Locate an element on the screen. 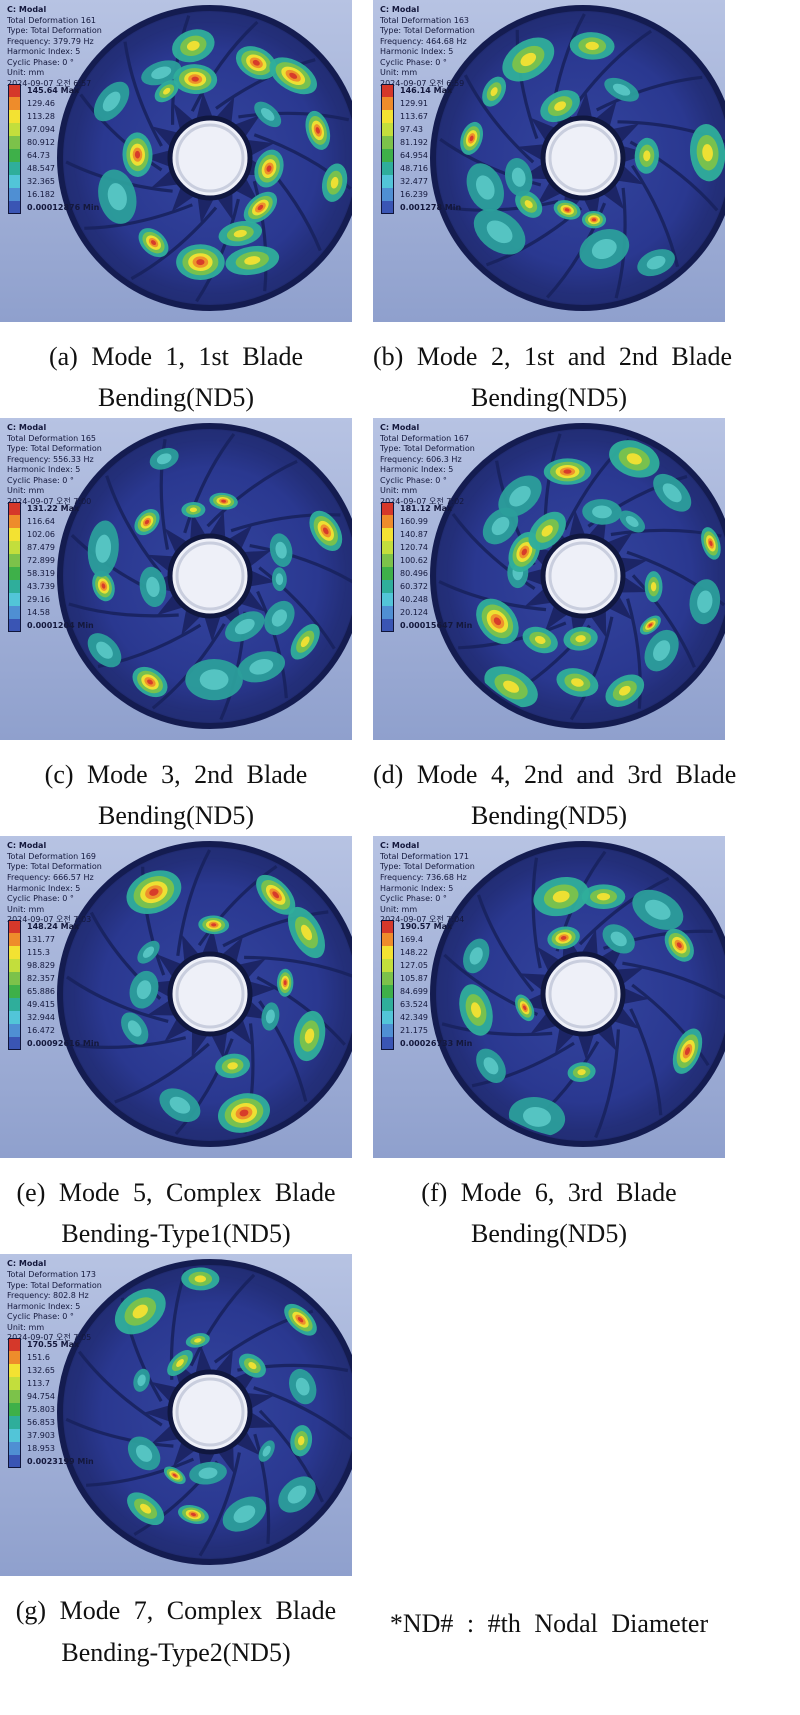 This screenshot has width=800, height=1715. legend-value-label: 148.24 Max is located at coordinates (53, 927).